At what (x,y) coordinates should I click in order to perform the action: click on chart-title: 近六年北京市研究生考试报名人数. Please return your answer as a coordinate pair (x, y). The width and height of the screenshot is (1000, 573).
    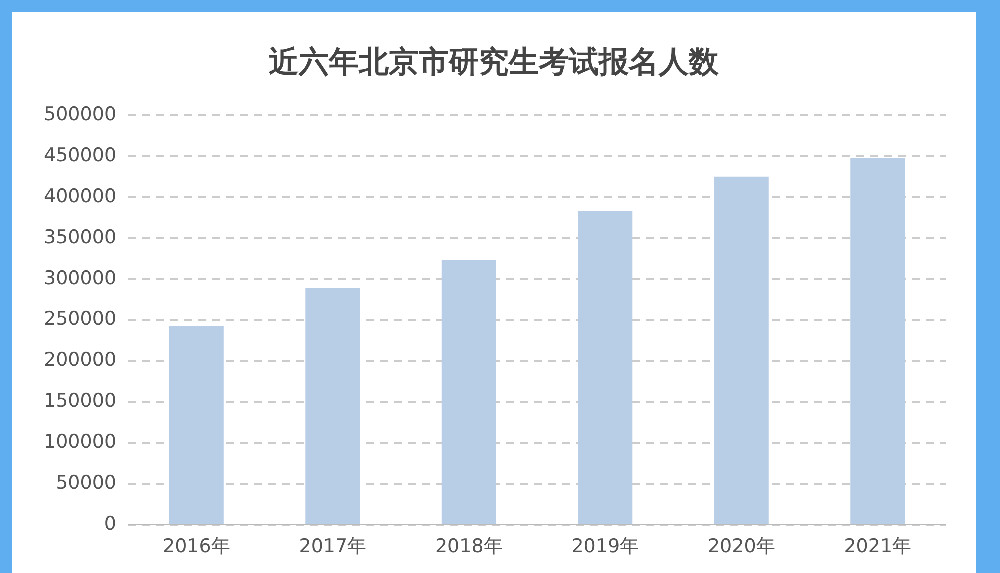
    Looking at the image, I should click on (494, 63).